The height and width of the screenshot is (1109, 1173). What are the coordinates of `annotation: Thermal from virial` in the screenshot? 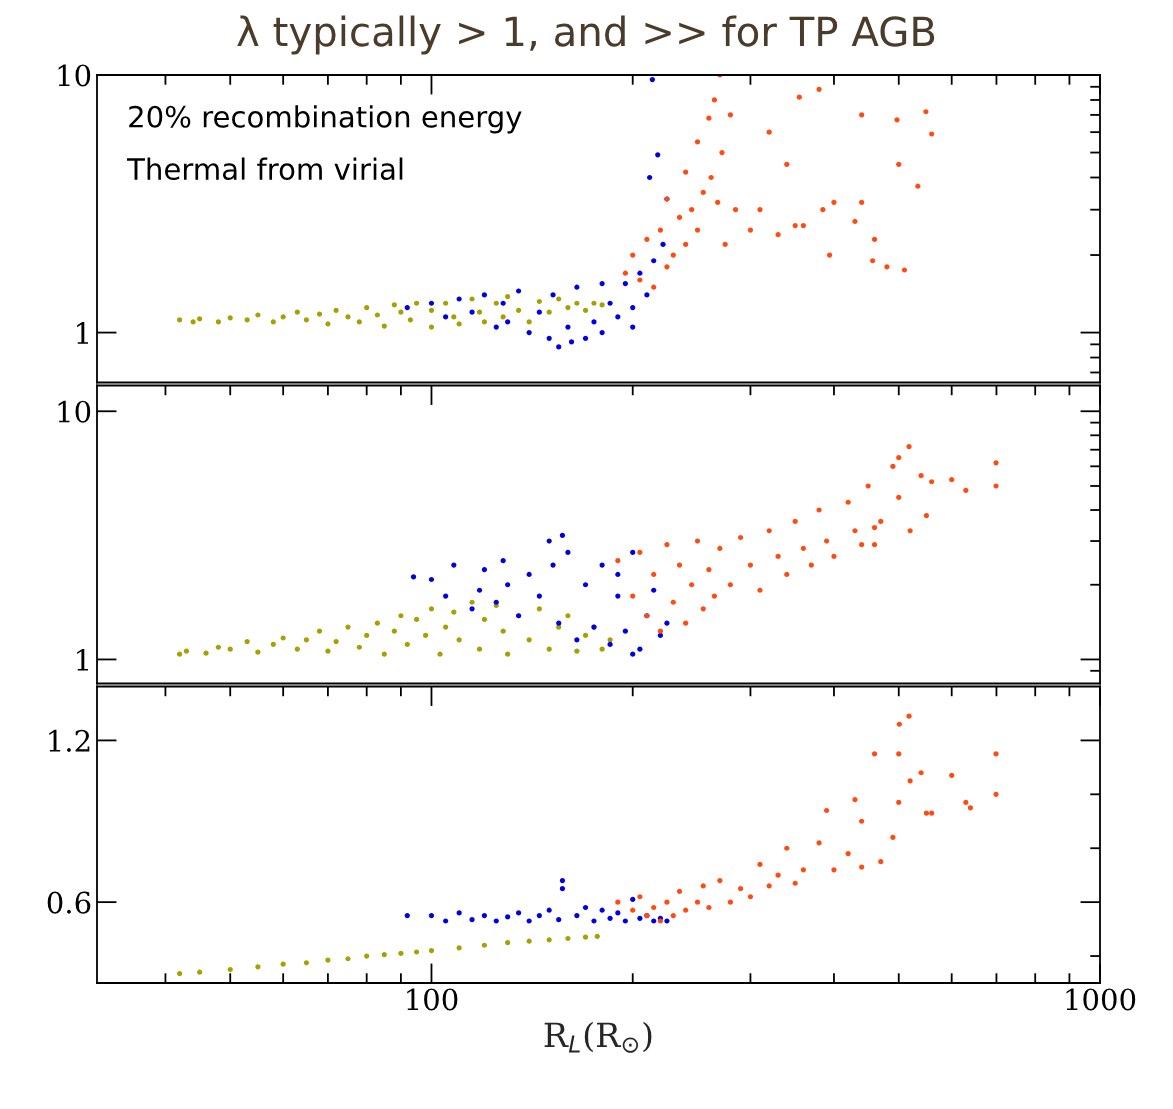 It's located at (265, 169).